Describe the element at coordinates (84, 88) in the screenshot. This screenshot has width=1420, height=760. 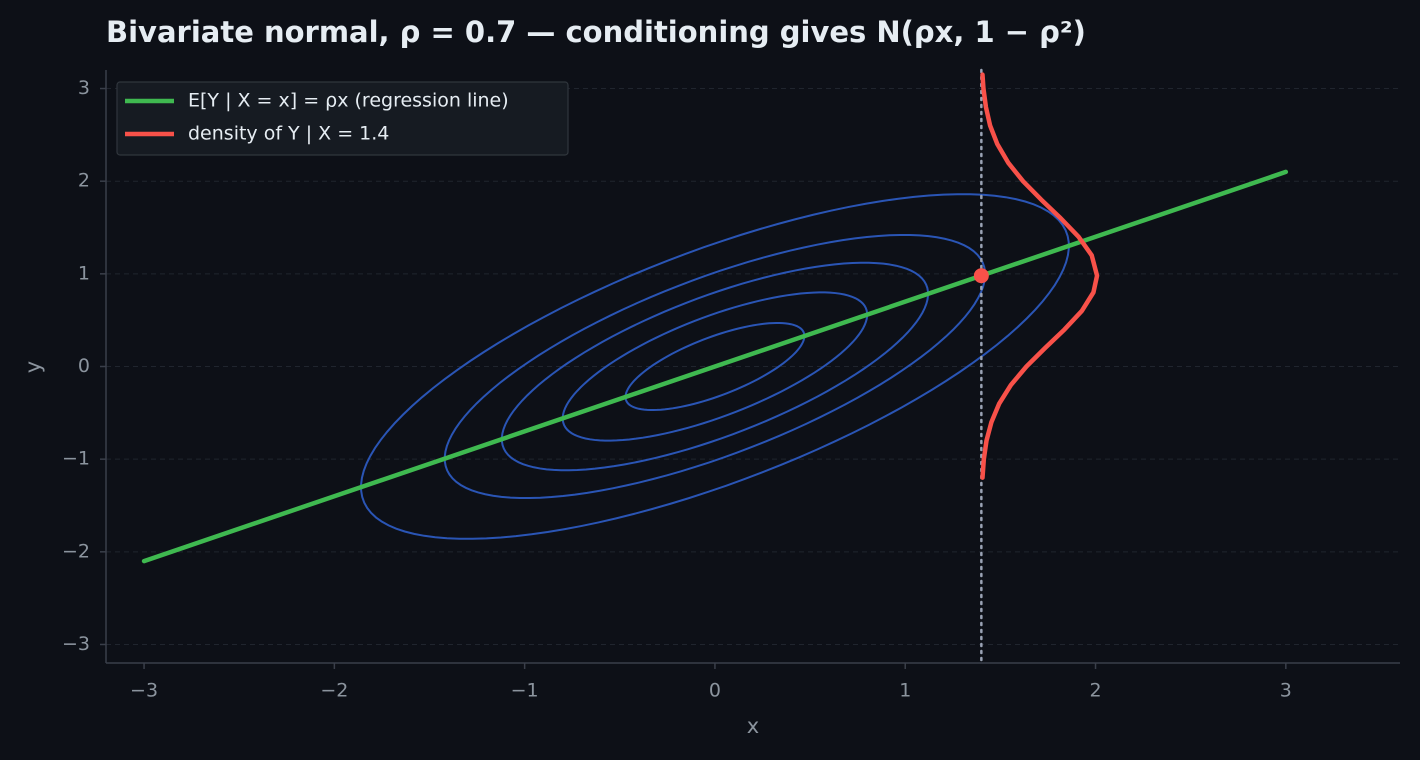
I see `y-tick-label: 3` at that location.